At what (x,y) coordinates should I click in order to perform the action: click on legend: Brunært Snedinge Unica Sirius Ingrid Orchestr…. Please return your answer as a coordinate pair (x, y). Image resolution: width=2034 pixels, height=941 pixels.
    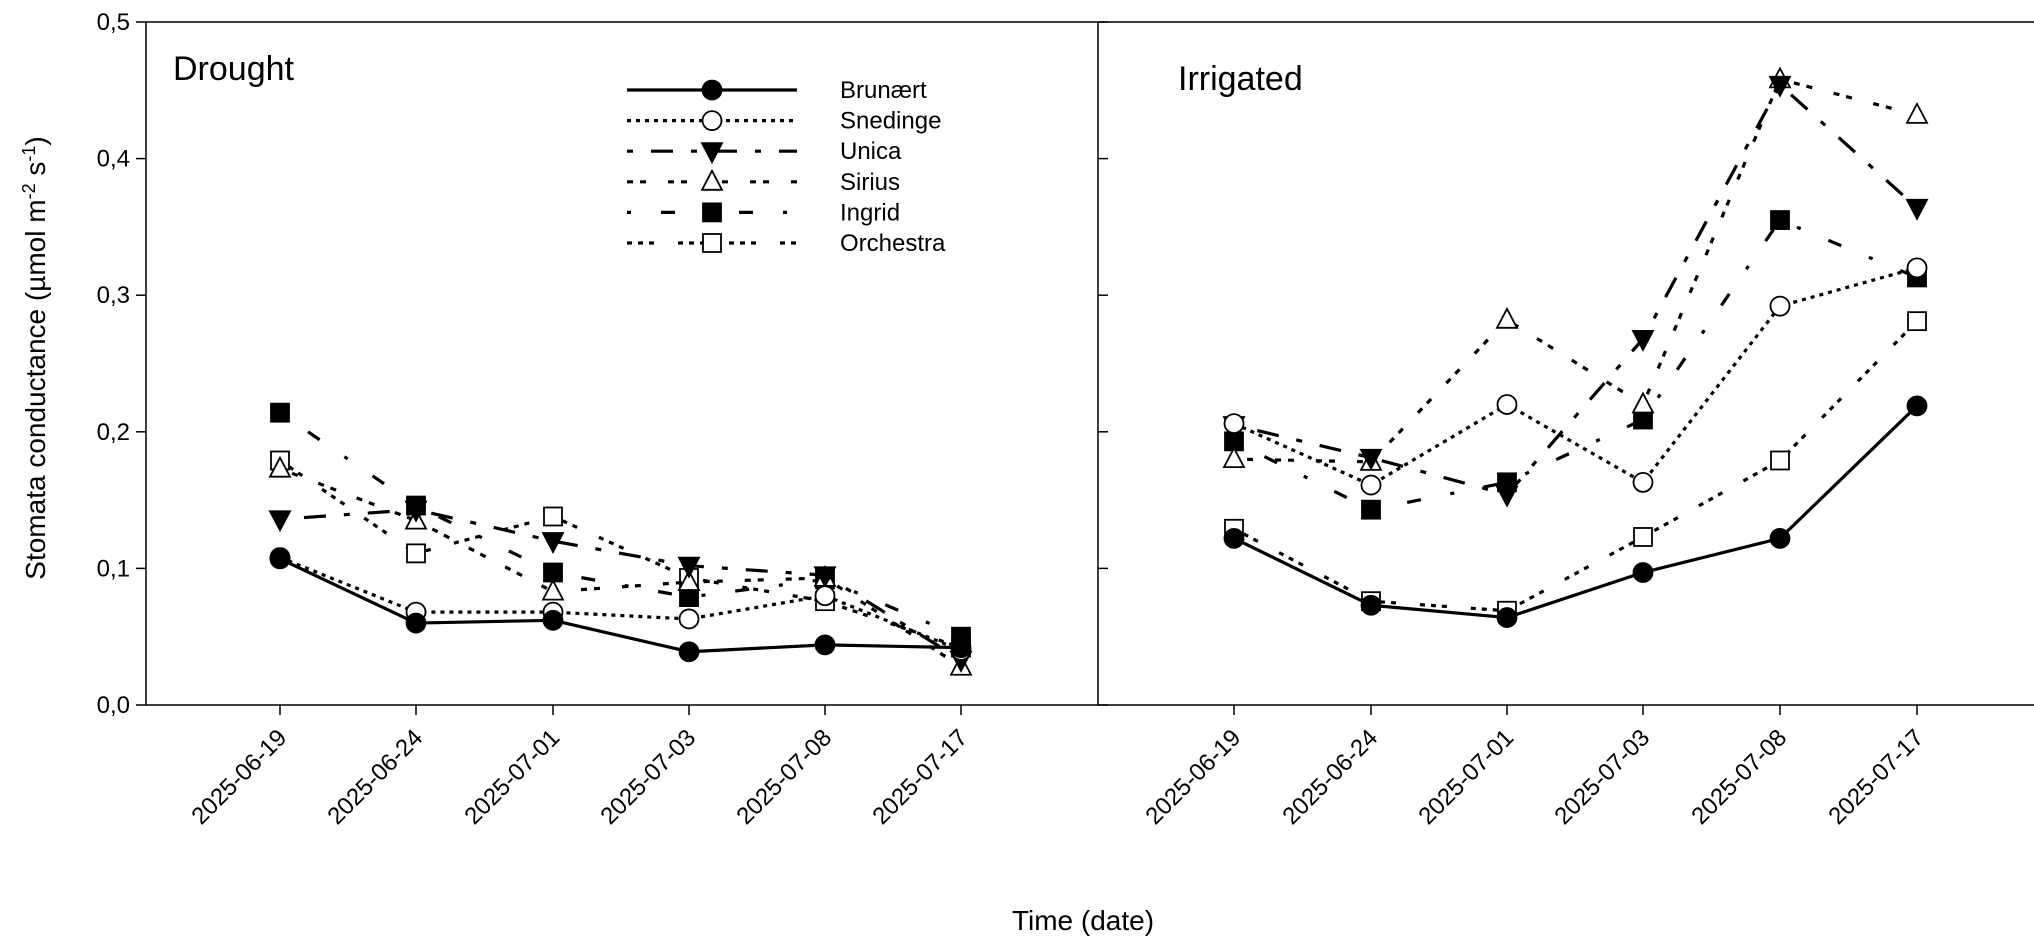
    Looking at the image, I should click on (786, 167).